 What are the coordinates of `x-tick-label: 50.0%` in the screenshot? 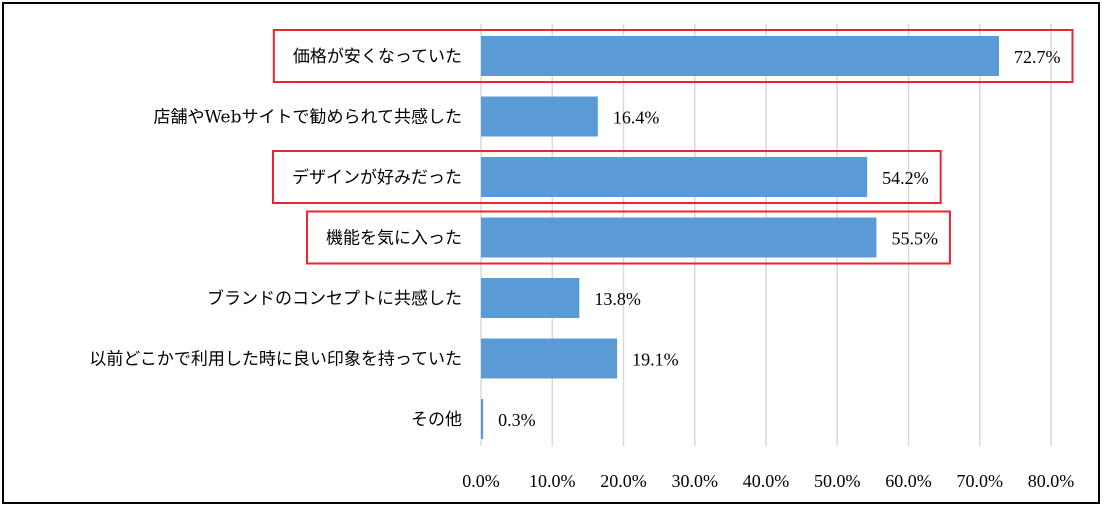 It's located at (837, 481).